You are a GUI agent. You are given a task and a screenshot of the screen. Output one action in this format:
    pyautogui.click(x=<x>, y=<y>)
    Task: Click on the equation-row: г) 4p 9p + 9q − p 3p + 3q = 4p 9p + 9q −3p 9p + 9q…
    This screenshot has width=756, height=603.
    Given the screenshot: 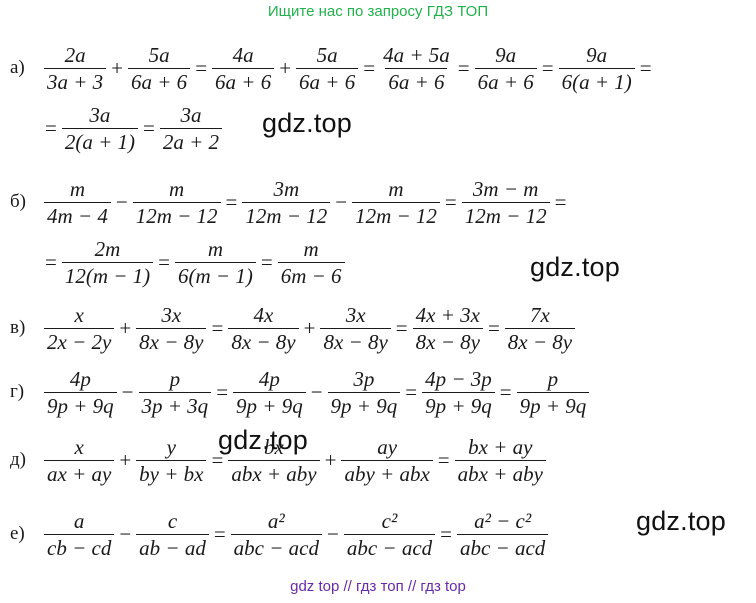 What is the action you would take?
    pyautogui.click(x=300, y=392)
    